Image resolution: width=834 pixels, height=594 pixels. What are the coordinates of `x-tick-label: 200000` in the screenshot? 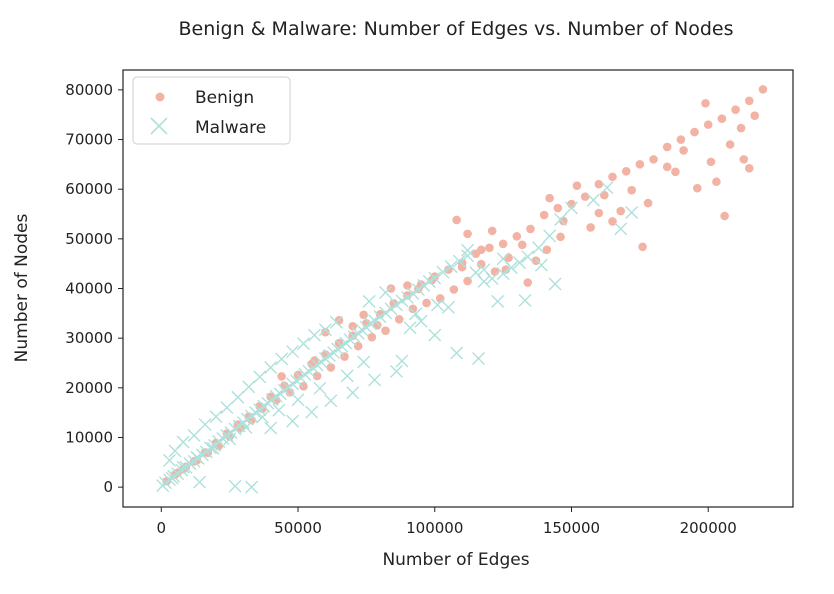 It's located at (708, 528).